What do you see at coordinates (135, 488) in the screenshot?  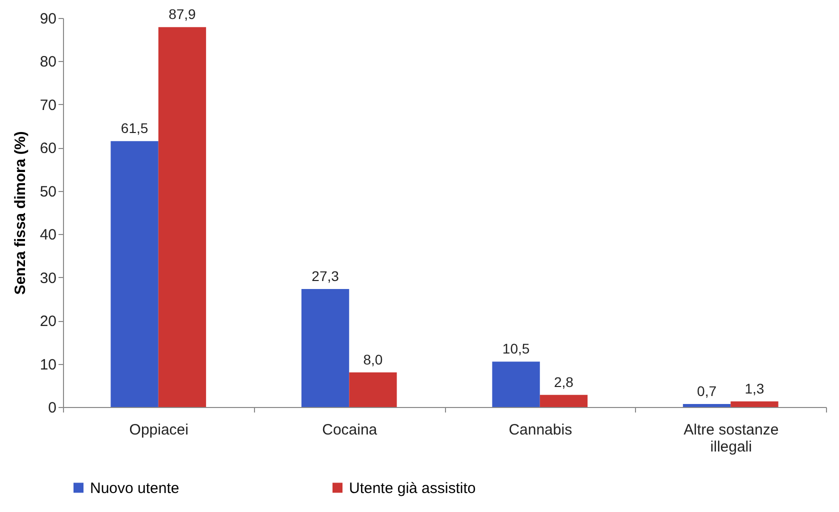 I see `legend-label: Nuovo utente` at bounding box center [135, 488].